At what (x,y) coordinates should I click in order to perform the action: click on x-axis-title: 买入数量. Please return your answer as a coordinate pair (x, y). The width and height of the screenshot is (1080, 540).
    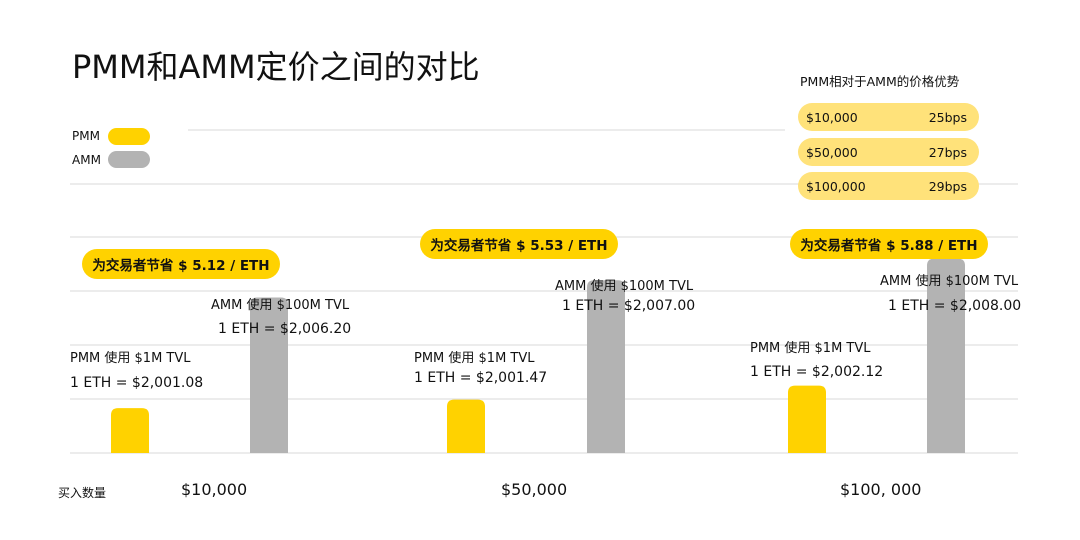
    Looking at the image, I should click on (82, 493).